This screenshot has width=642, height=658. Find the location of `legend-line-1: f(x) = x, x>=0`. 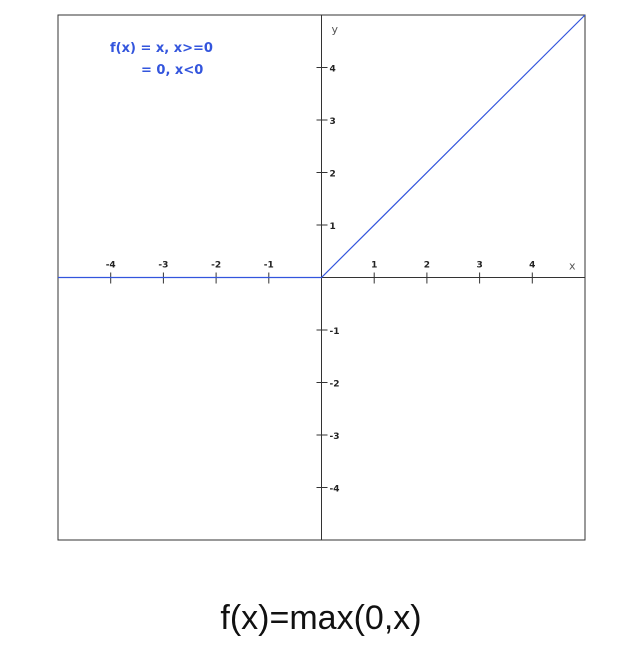

legend-line-1: f(x) = x, x>=0 is located at coordinates (161, 48).